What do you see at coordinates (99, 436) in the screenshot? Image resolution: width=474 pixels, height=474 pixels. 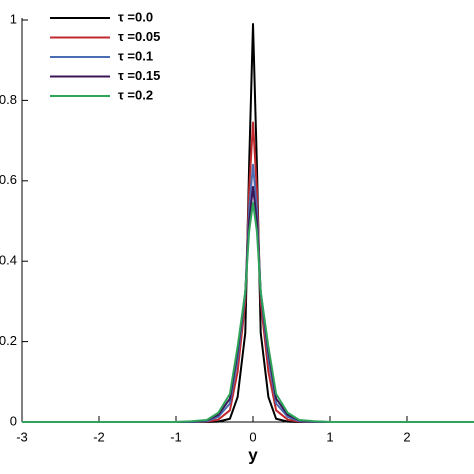 I see `x-tick-label: -2` at bounding box center [99, 436].